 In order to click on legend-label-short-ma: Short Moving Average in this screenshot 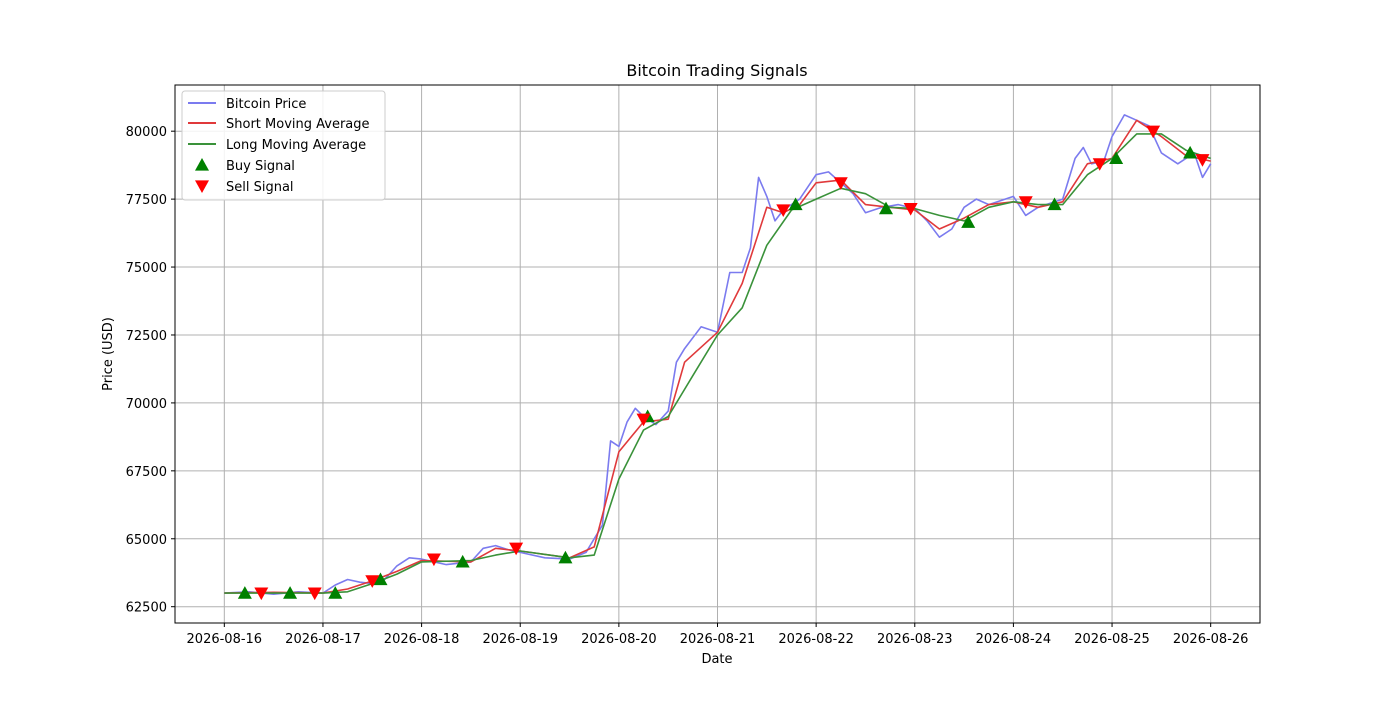, I will do `click(298, 124)`.